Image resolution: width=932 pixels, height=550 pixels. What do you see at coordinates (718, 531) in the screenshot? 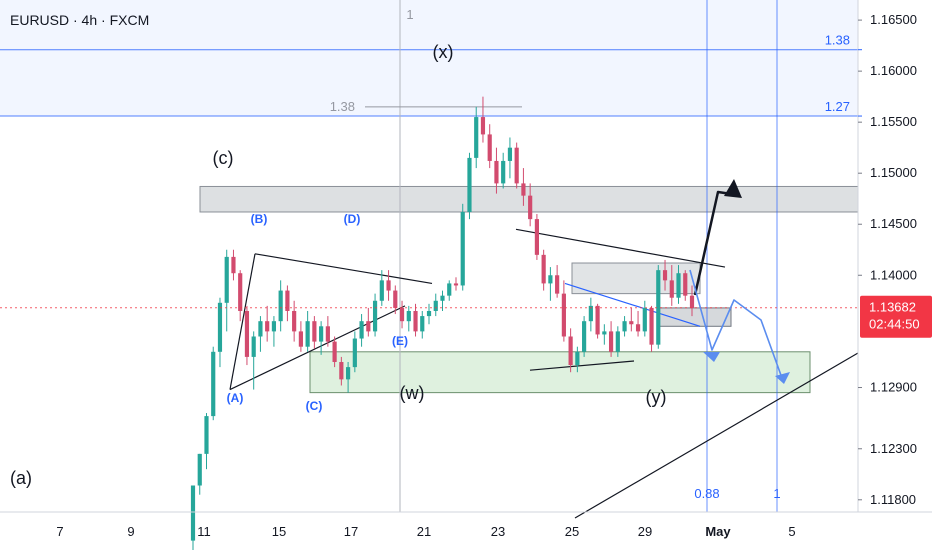
I see `x-tick-label-9: May` at bounding box center [718, 531].